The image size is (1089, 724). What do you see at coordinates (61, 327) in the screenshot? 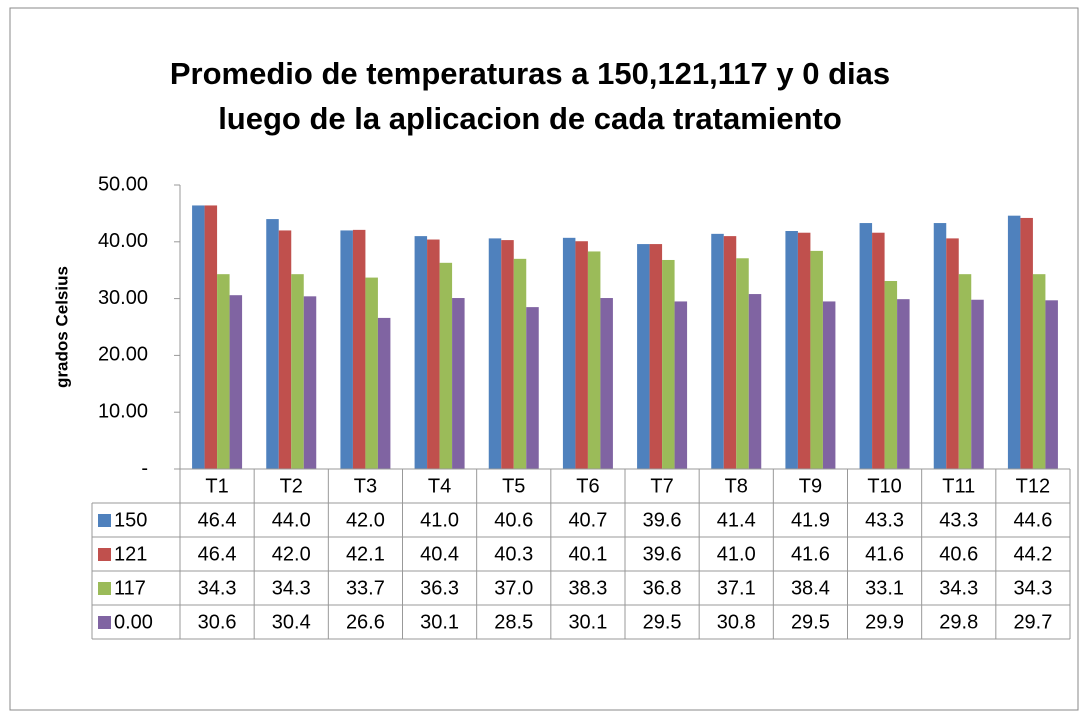
I see `y-axis-label: grados Celsius` at bounding box center [61, 327].